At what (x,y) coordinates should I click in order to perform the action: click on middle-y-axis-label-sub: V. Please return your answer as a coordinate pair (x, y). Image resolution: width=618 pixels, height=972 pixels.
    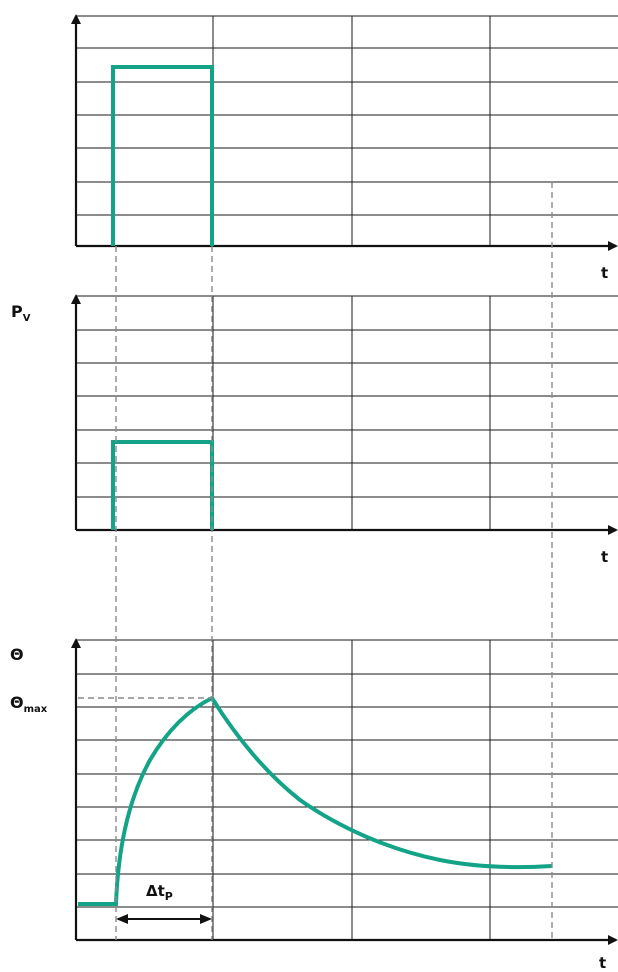
    Looking at the image, I should click on (27, 318).